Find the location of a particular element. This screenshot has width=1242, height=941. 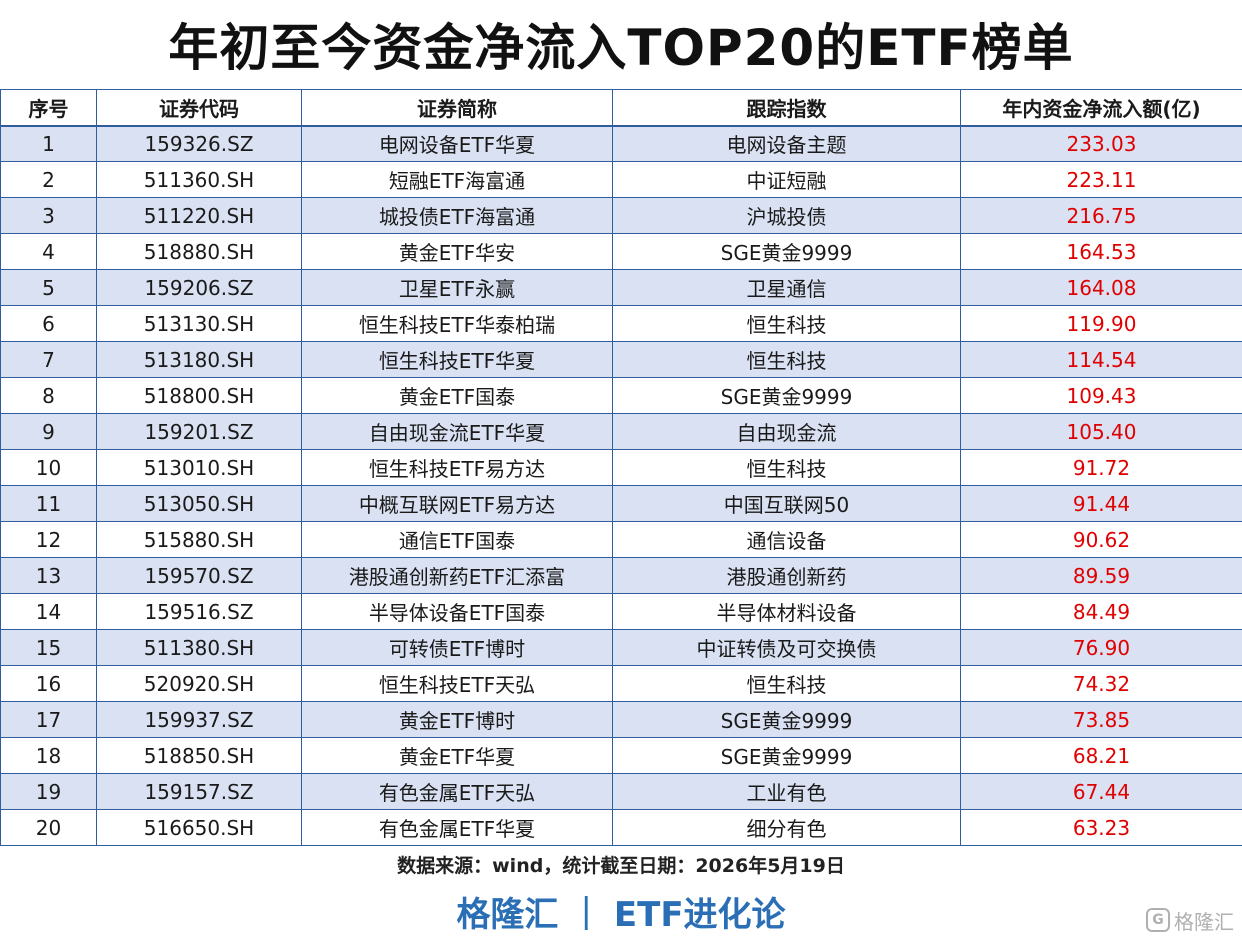

watermark: G 格隆汇 is located at coordinates (1190, 920).